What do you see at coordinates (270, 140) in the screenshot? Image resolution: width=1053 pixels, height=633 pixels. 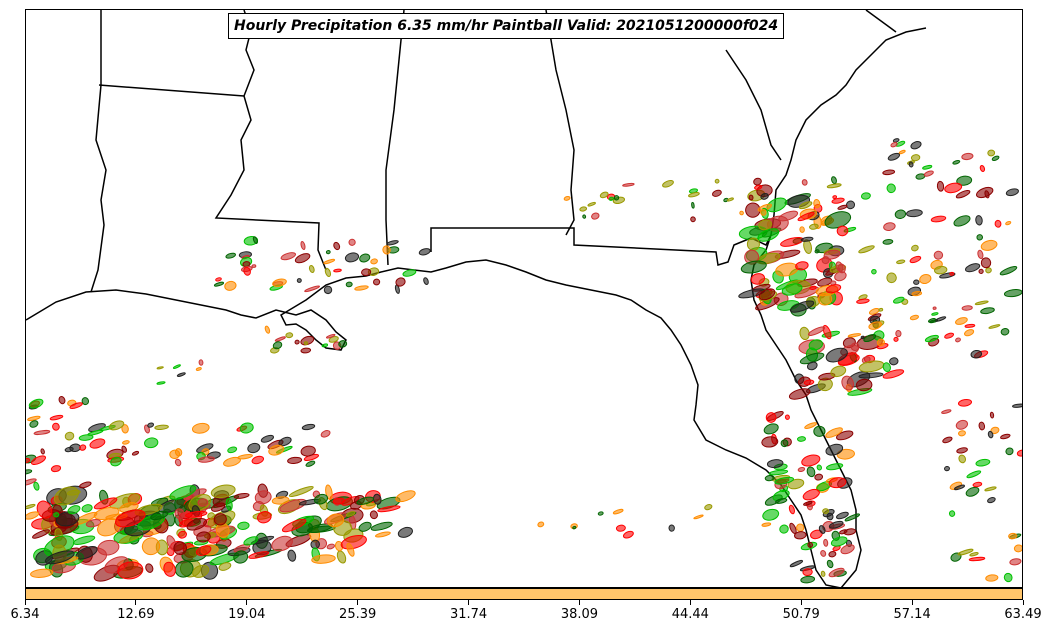 I see `mississippi-river` at bounding box center [270, 140].